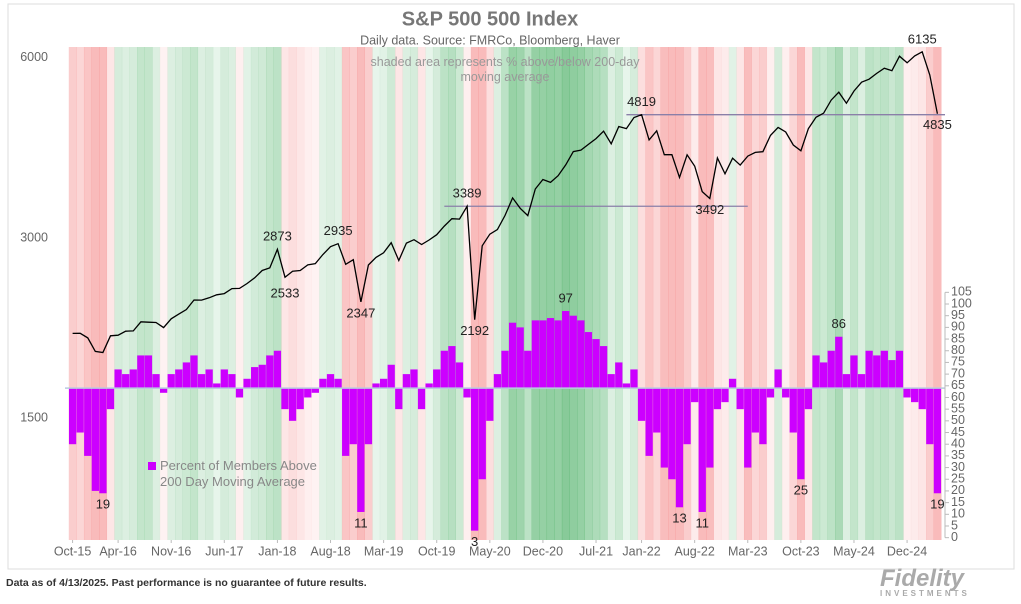 This screenshot has width=1021, height=604. I want to click on chart-title: S&P 500 500 Index, so click(490, 19).